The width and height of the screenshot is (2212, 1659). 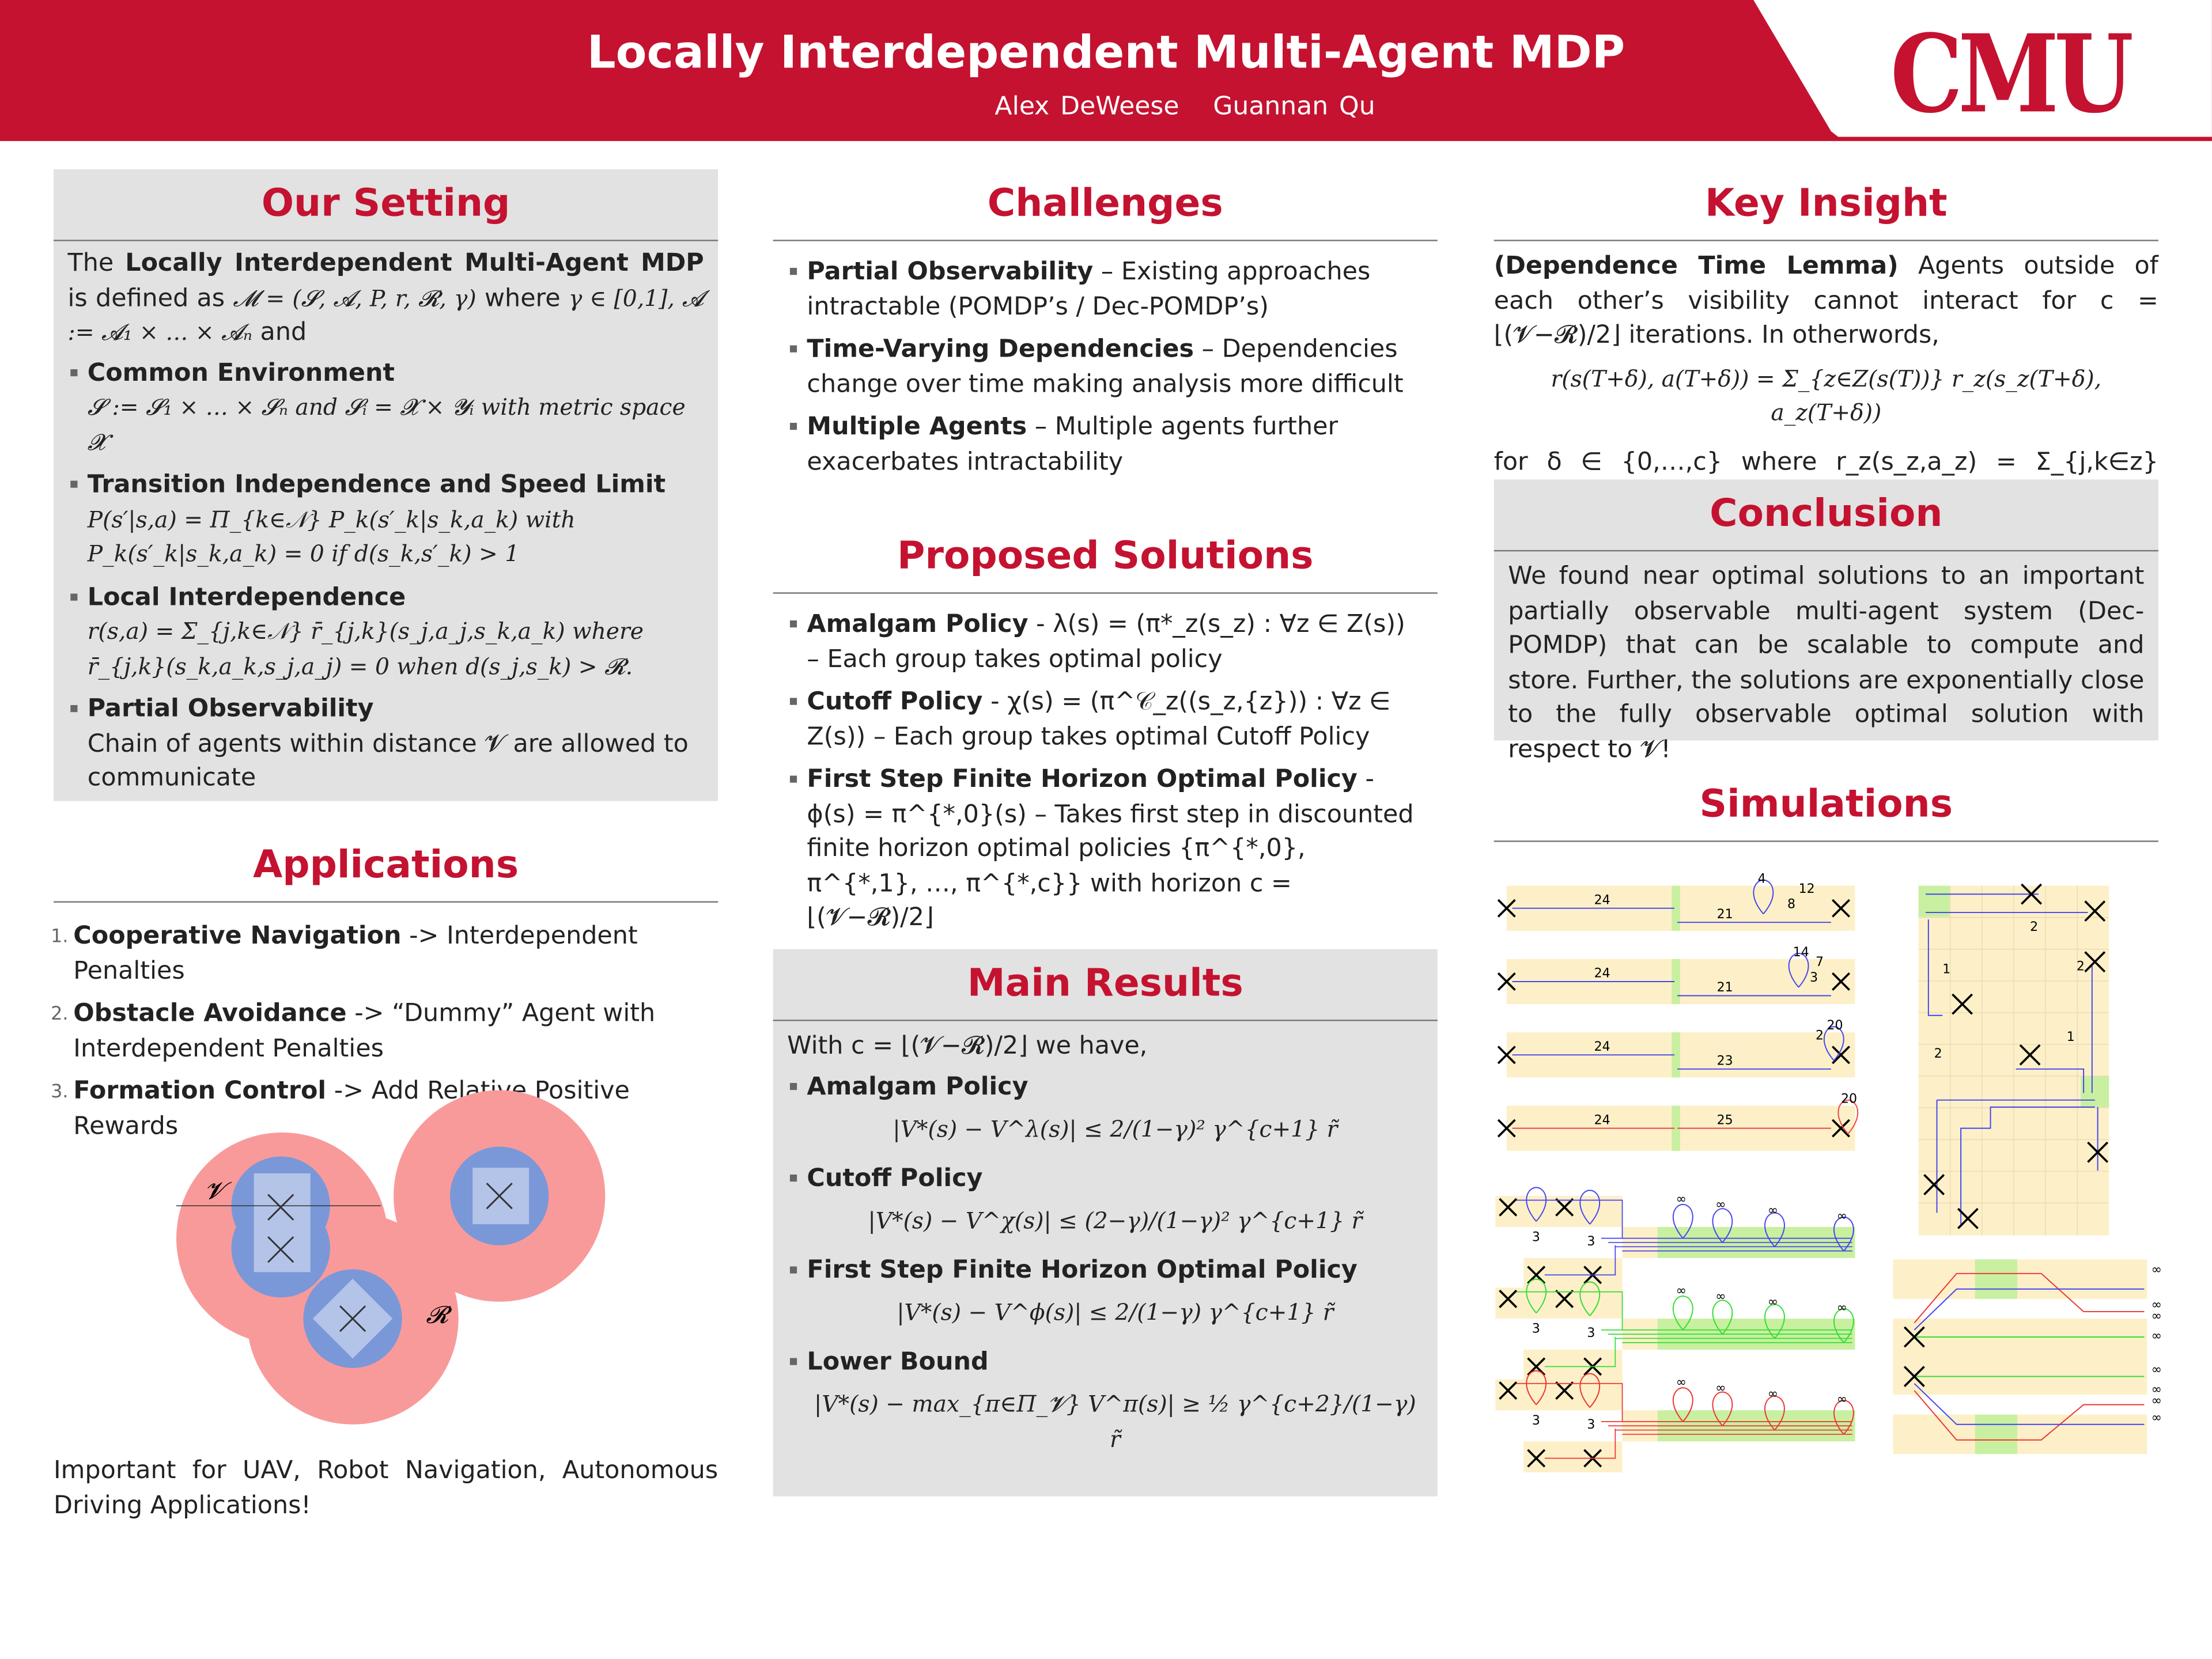 I want to click on interaction-radius-diagram: 𝓥 𝓡, so click(x=391, y=1257).